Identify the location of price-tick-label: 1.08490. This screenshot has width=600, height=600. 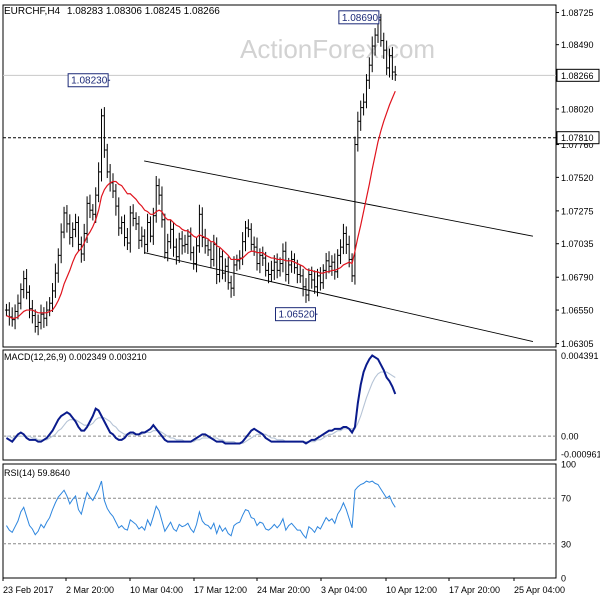
(577, 45).